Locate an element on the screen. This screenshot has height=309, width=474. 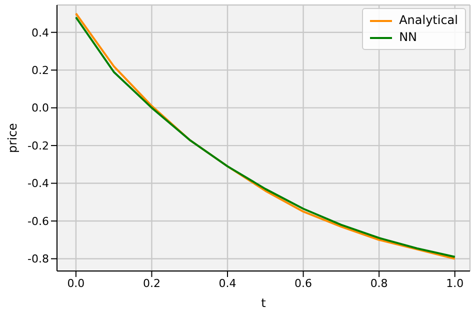
y-tick-label: 0.4 is located at coordinates (40, 33).